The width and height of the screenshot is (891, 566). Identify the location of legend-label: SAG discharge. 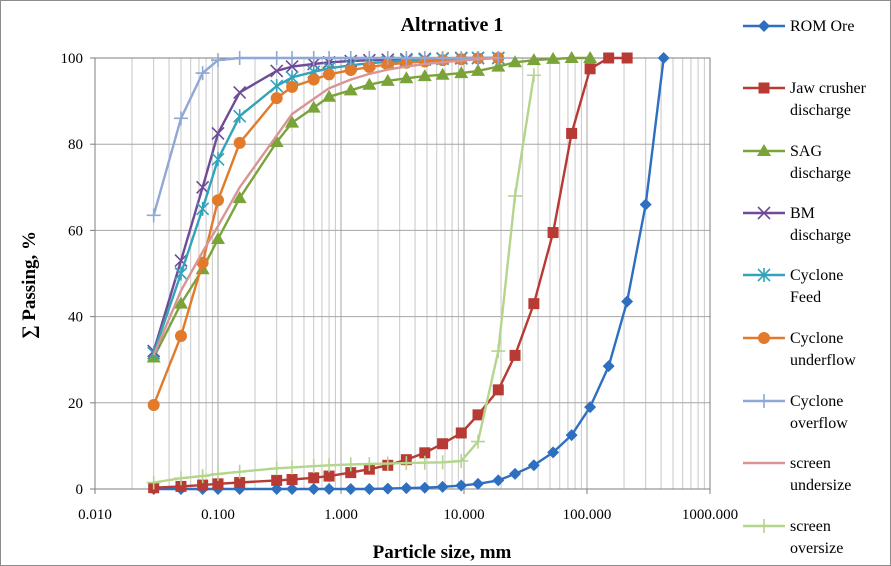
(820, 162).